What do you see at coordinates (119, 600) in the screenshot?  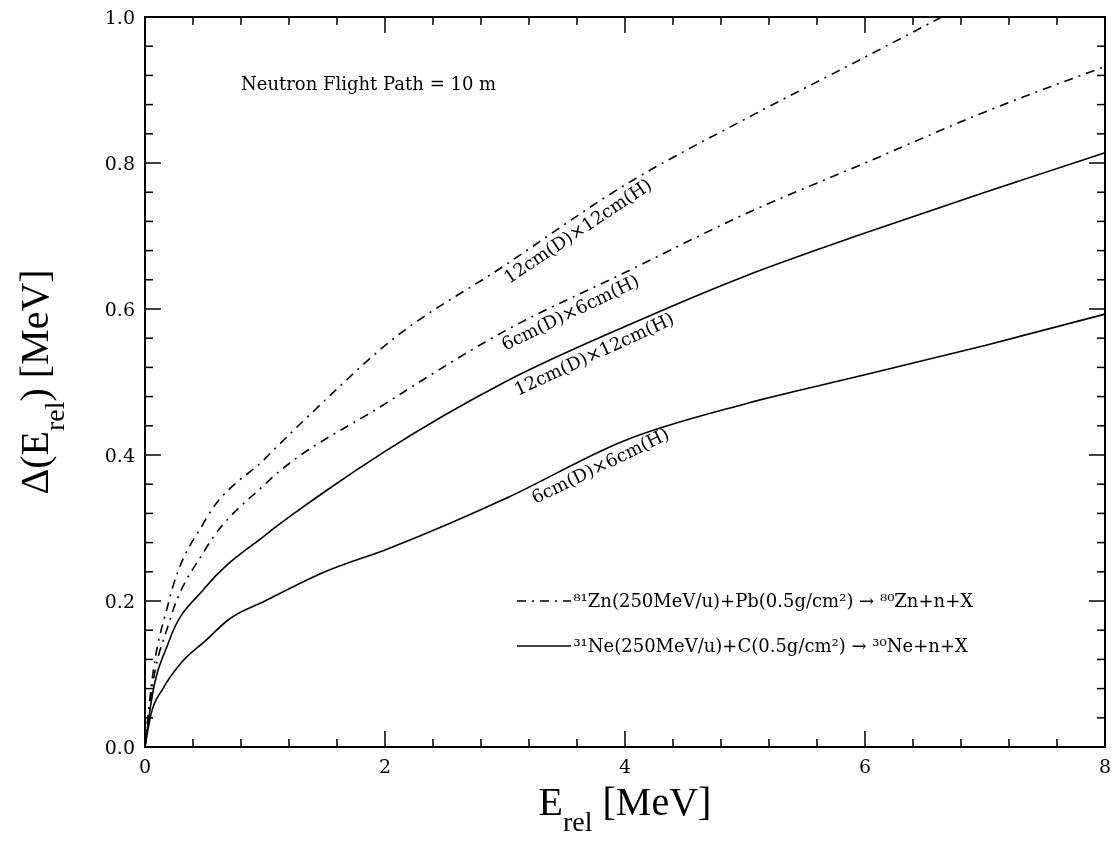 I see `y-tick-label: 0.2` at bounding box center [119, 600].